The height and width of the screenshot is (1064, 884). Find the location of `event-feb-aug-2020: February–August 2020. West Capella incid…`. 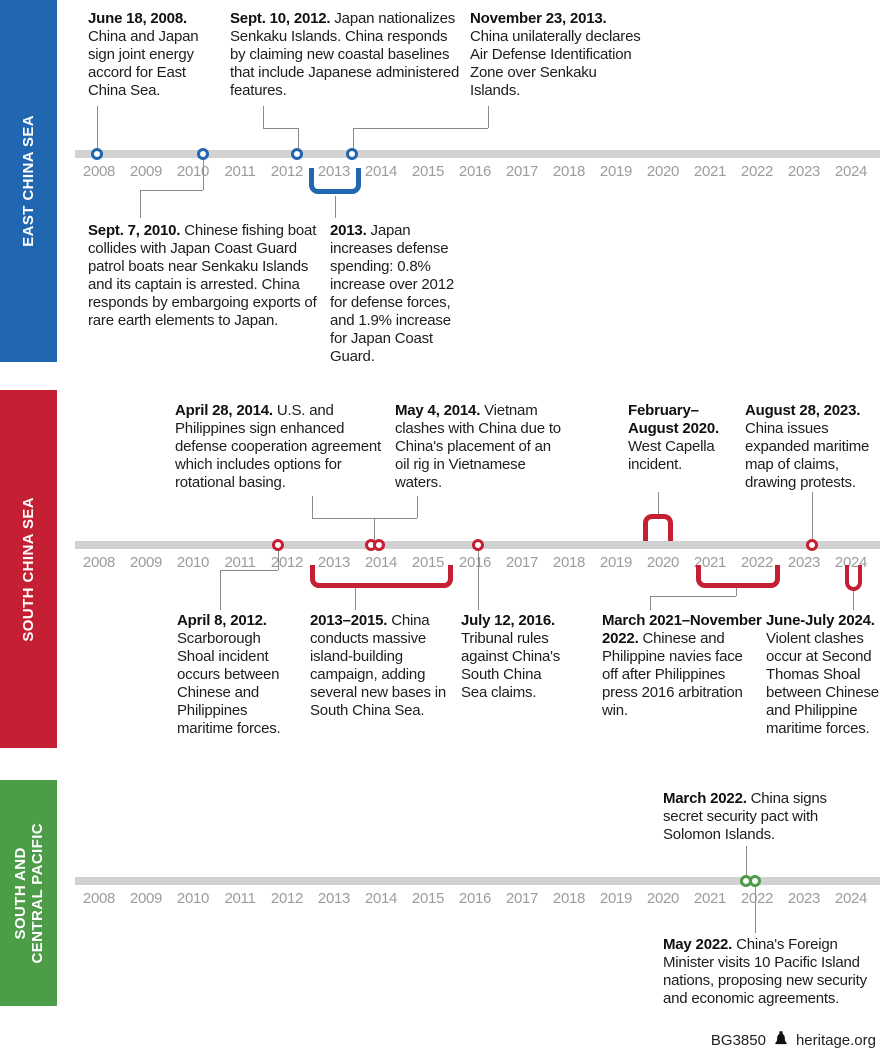

event-feb-aug-2020: February–August 2020. West Capella incid… is located at coordinates (676, 438).